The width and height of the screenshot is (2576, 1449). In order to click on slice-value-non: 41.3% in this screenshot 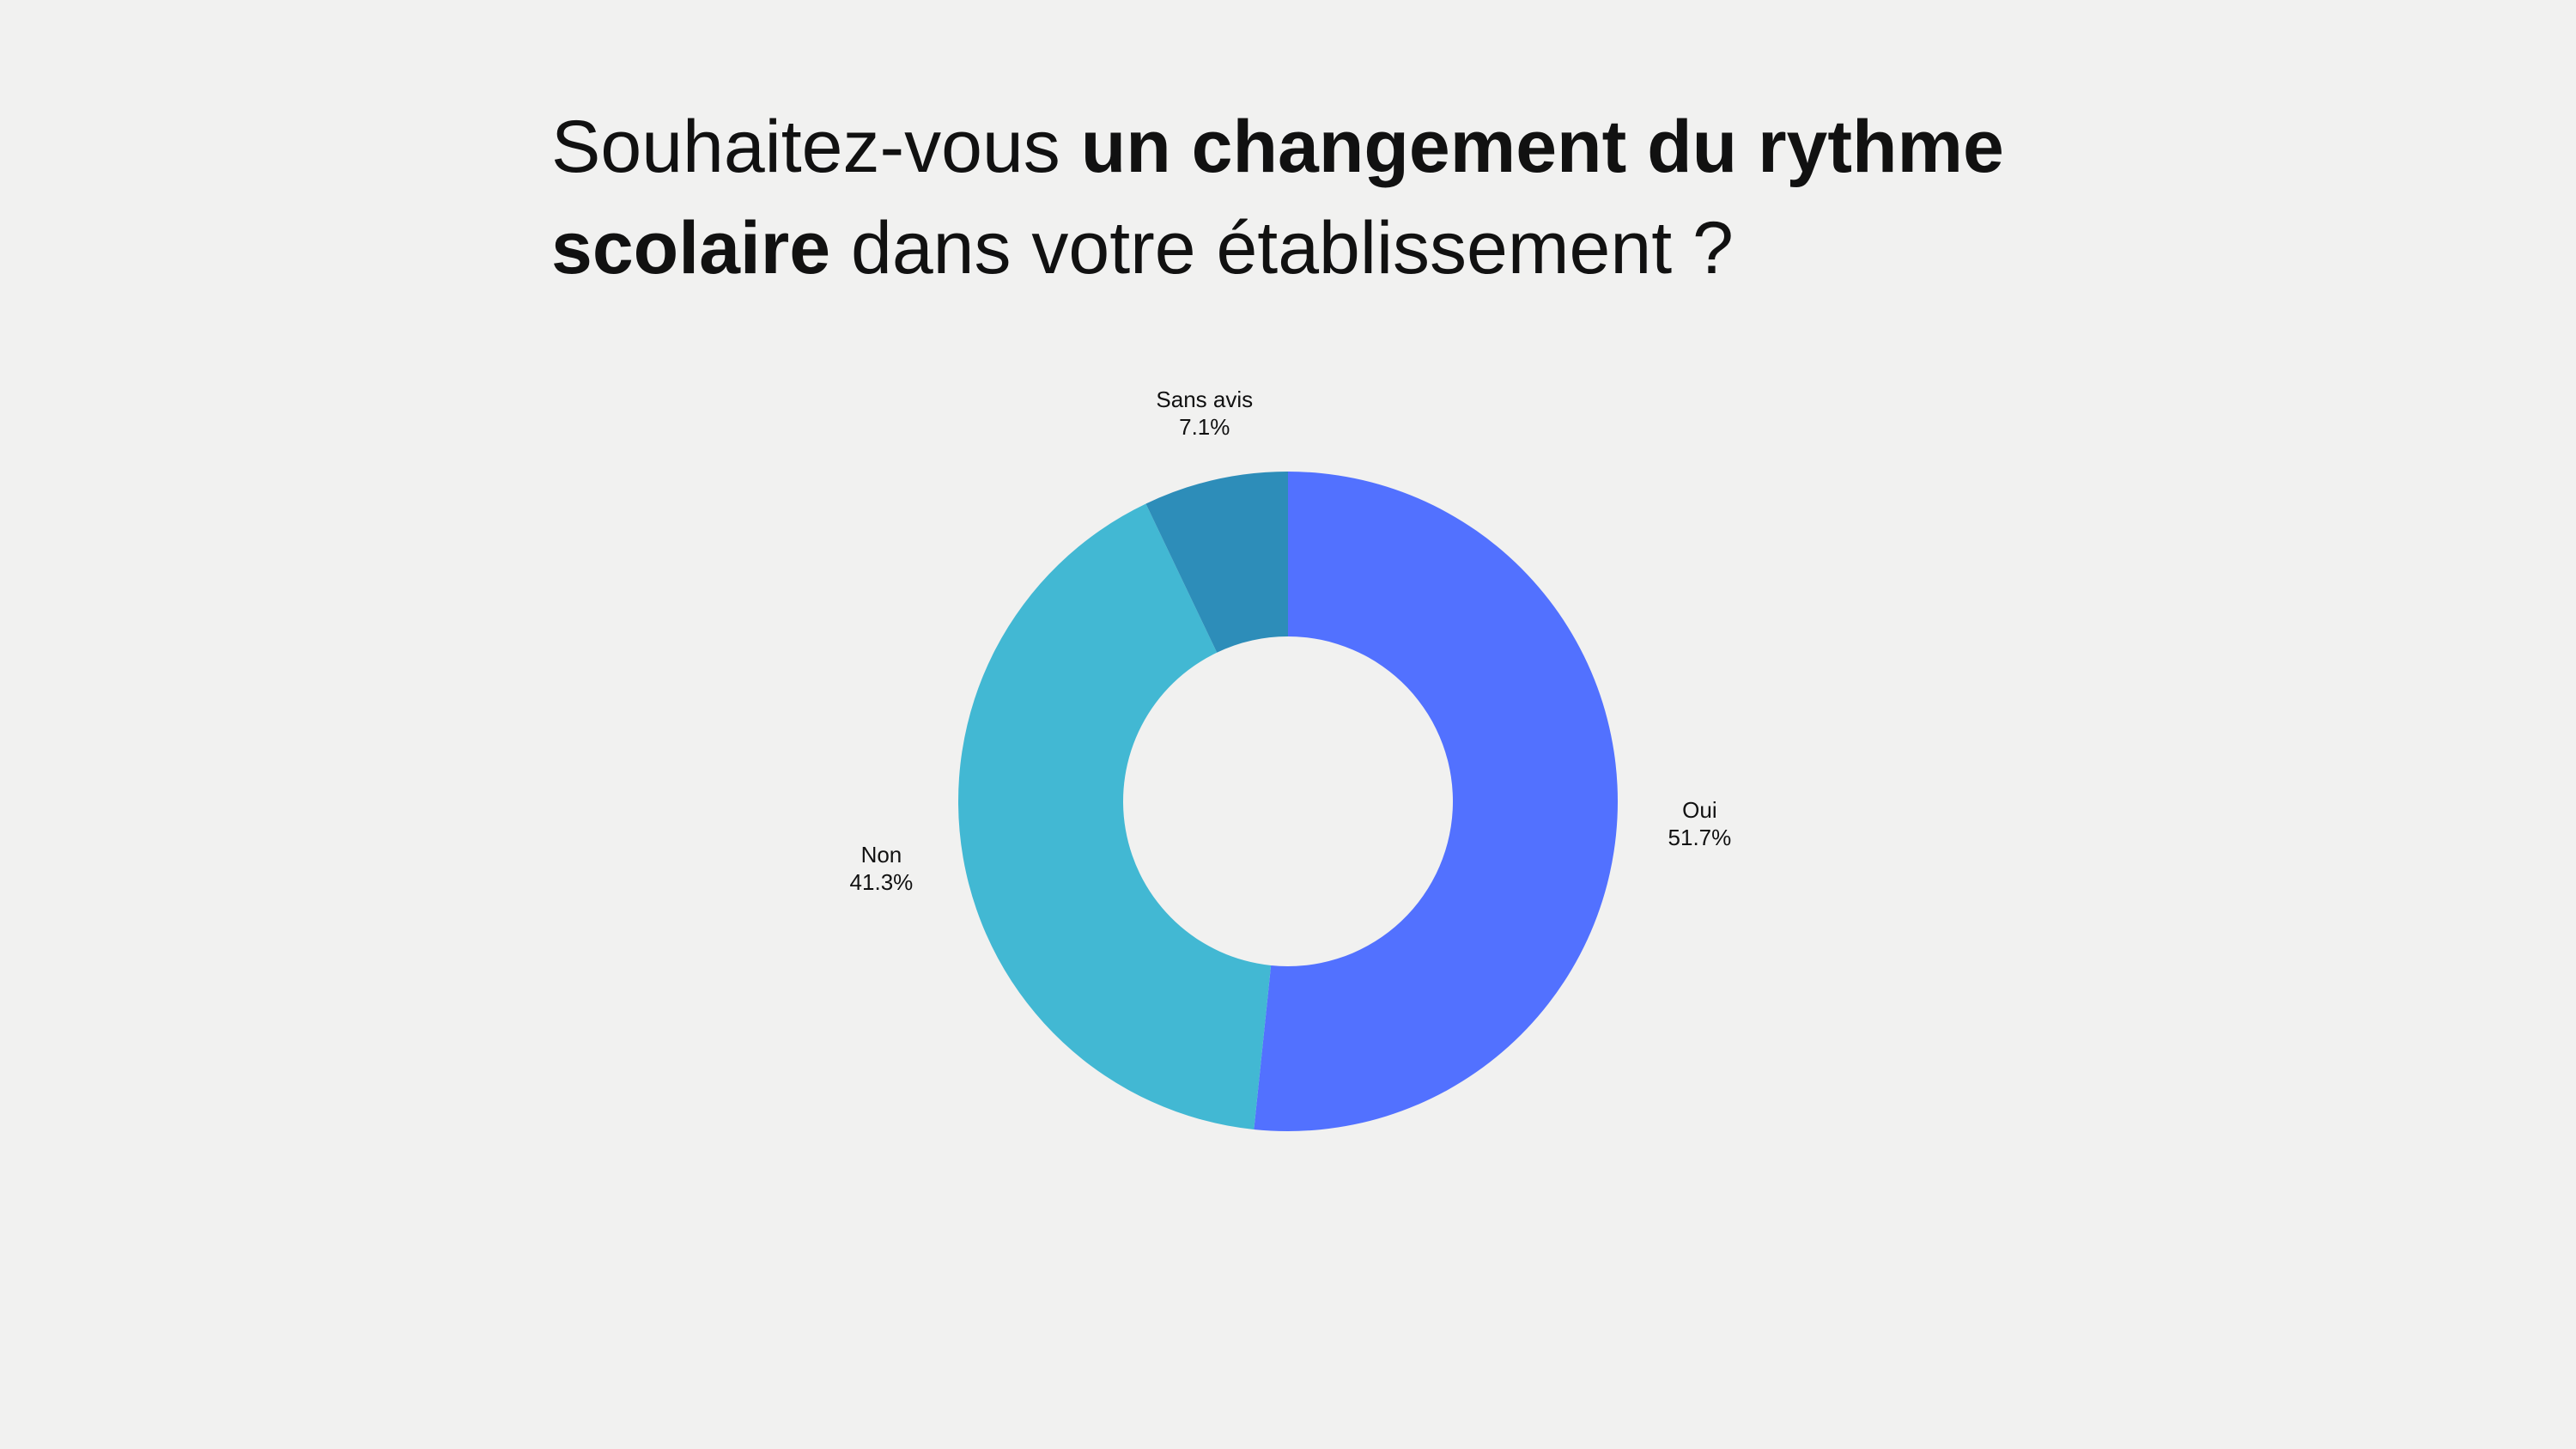, I will do `click(882, 882)`.